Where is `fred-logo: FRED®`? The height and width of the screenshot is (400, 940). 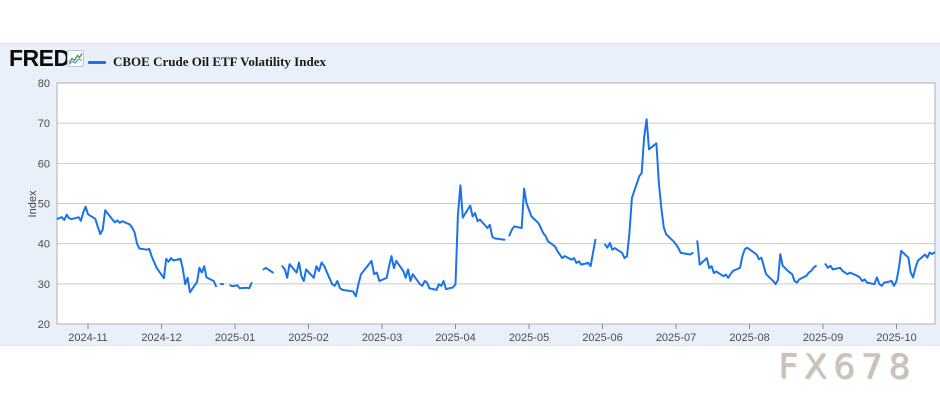 fred-logo: FRED® is located at coordinates (42, 60).